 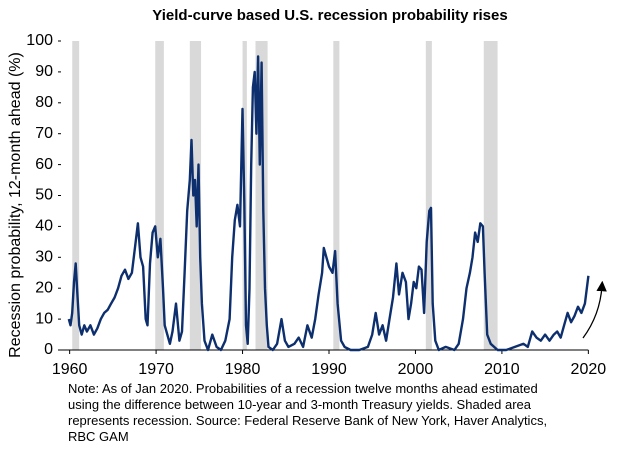 What do you see at coordinates (44, 287) in the screenshot?
I see `y-tick-label: 20` at bounding box center [44, 287].